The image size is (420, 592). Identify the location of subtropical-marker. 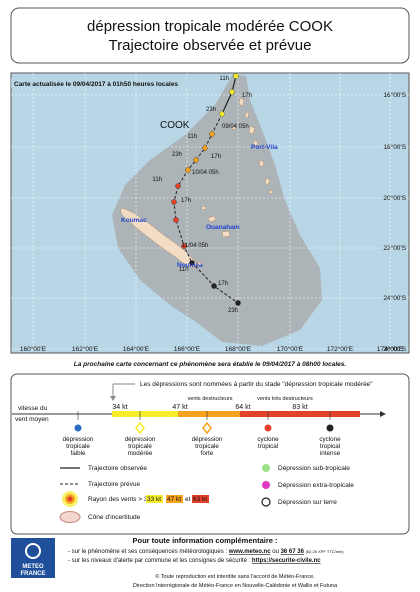
(266, 468).